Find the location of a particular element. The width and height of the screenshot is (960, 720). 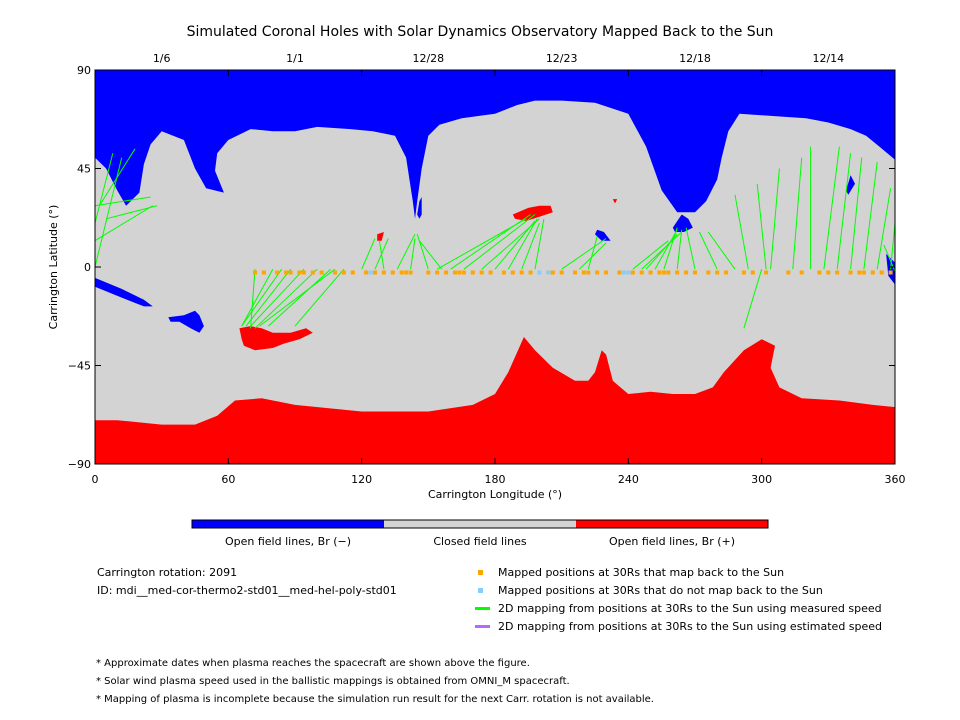

y-tick-label: 45 is located at coordinates (84, 169).